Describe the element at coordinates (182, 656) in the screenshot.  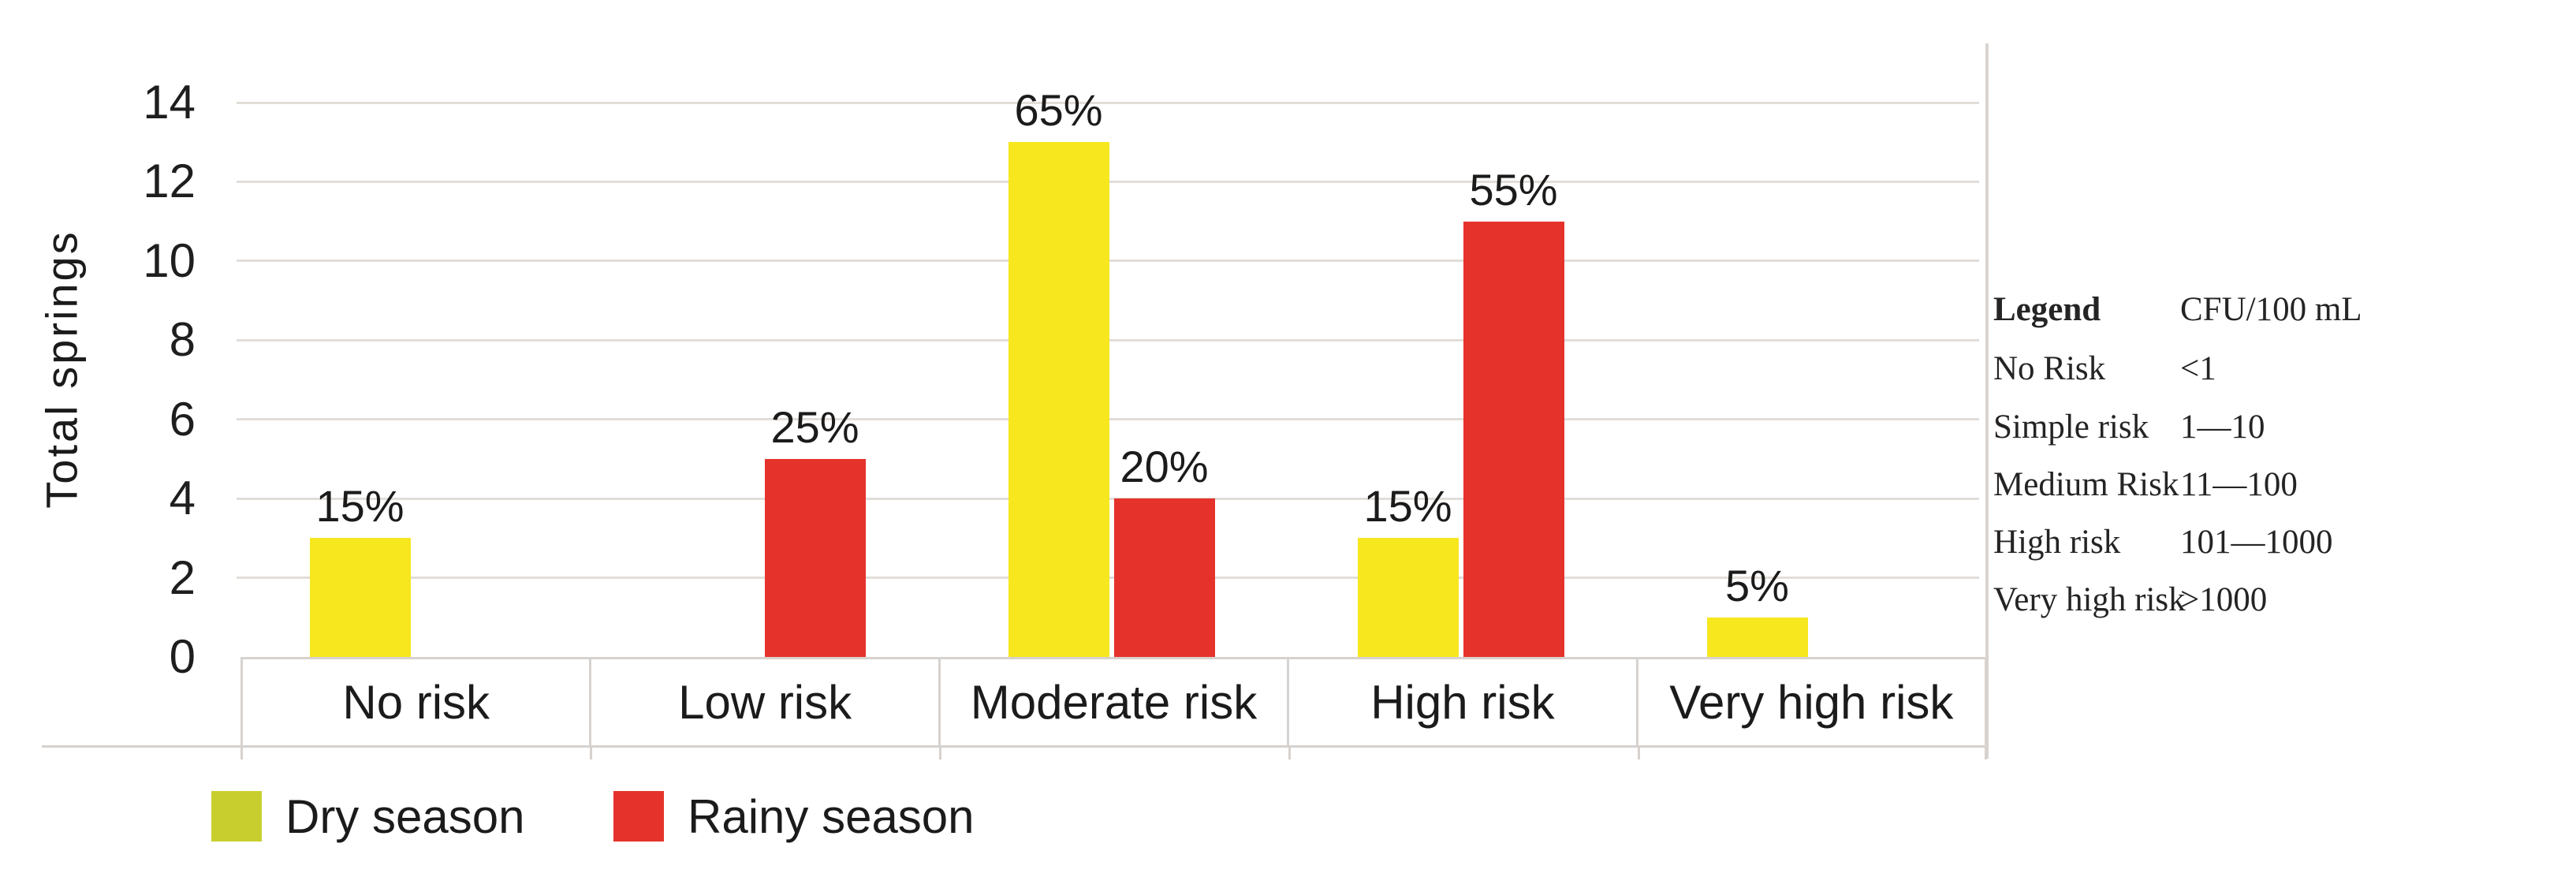
I see `y-tick-label-0: 0` at that location.